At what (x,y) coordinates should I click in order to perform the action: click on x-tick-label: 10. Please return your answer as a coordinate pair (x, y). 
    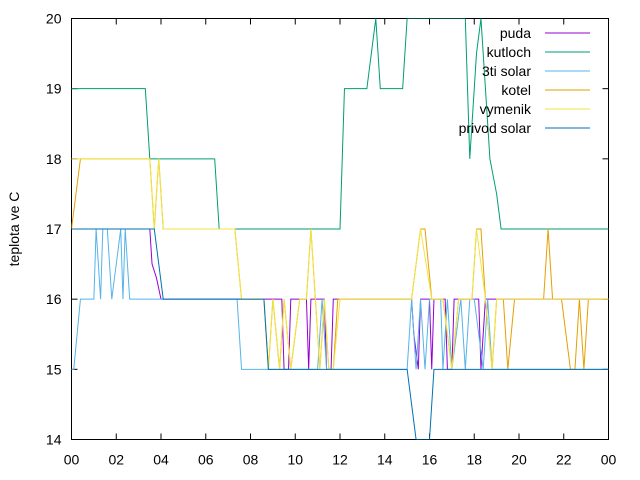
    Looking at the image, I should click on (295, 460).